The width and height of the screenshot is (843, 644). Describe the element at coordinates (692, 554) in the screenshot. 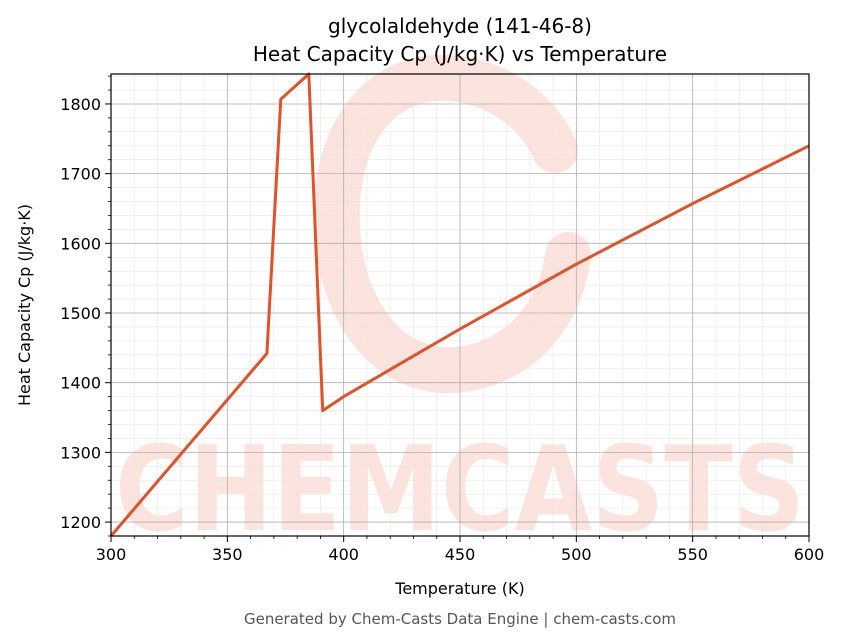

I see `x-tick-label: 550` at that location.